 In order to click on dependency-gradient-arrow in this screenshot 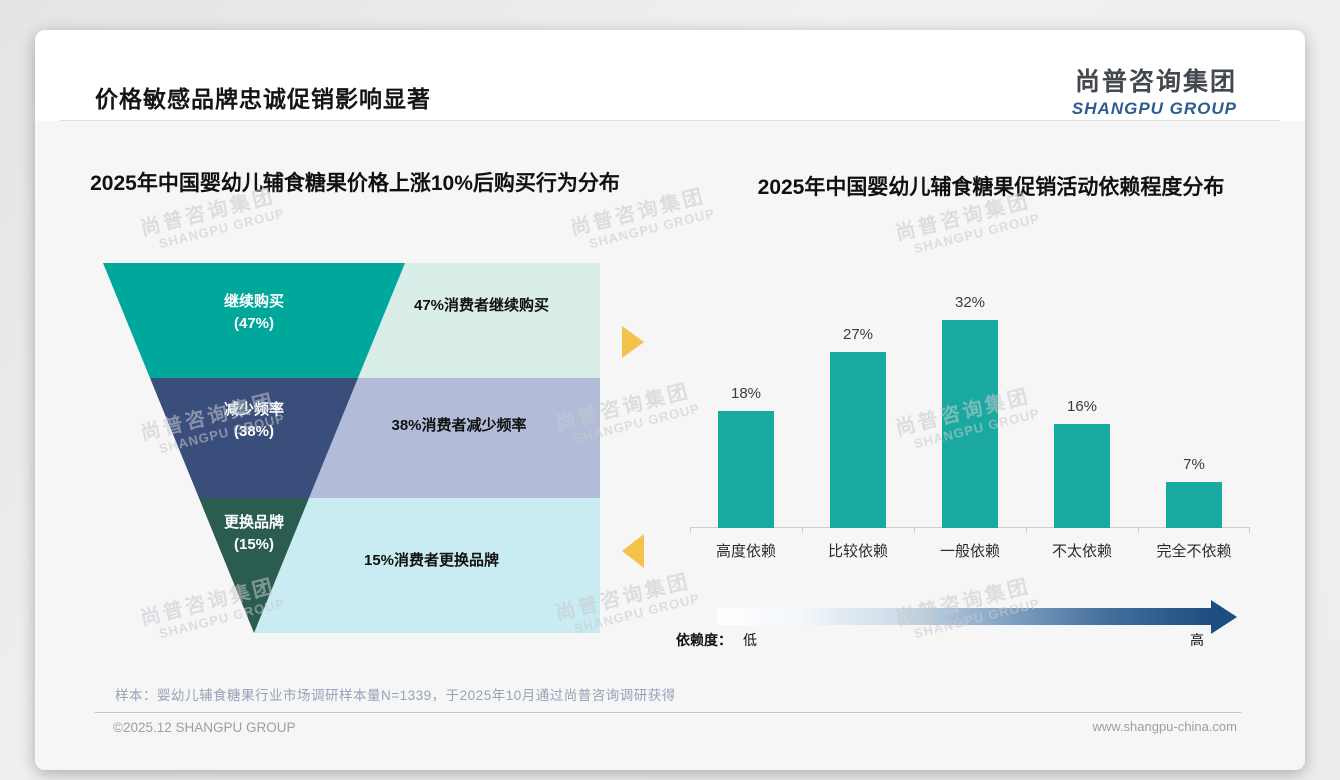, I will do `click(978, 617)`.